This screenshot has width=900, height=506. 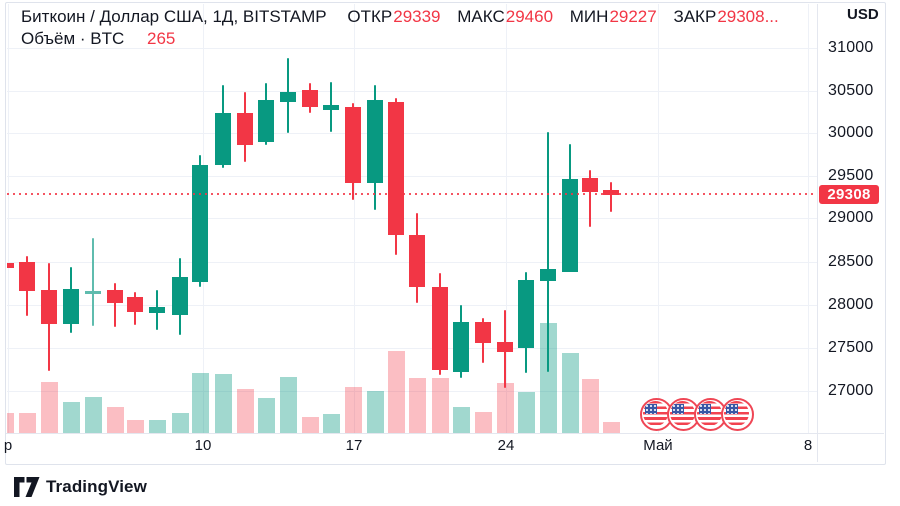 I want to click on price-axis-separator, so click(x=817, y=233).